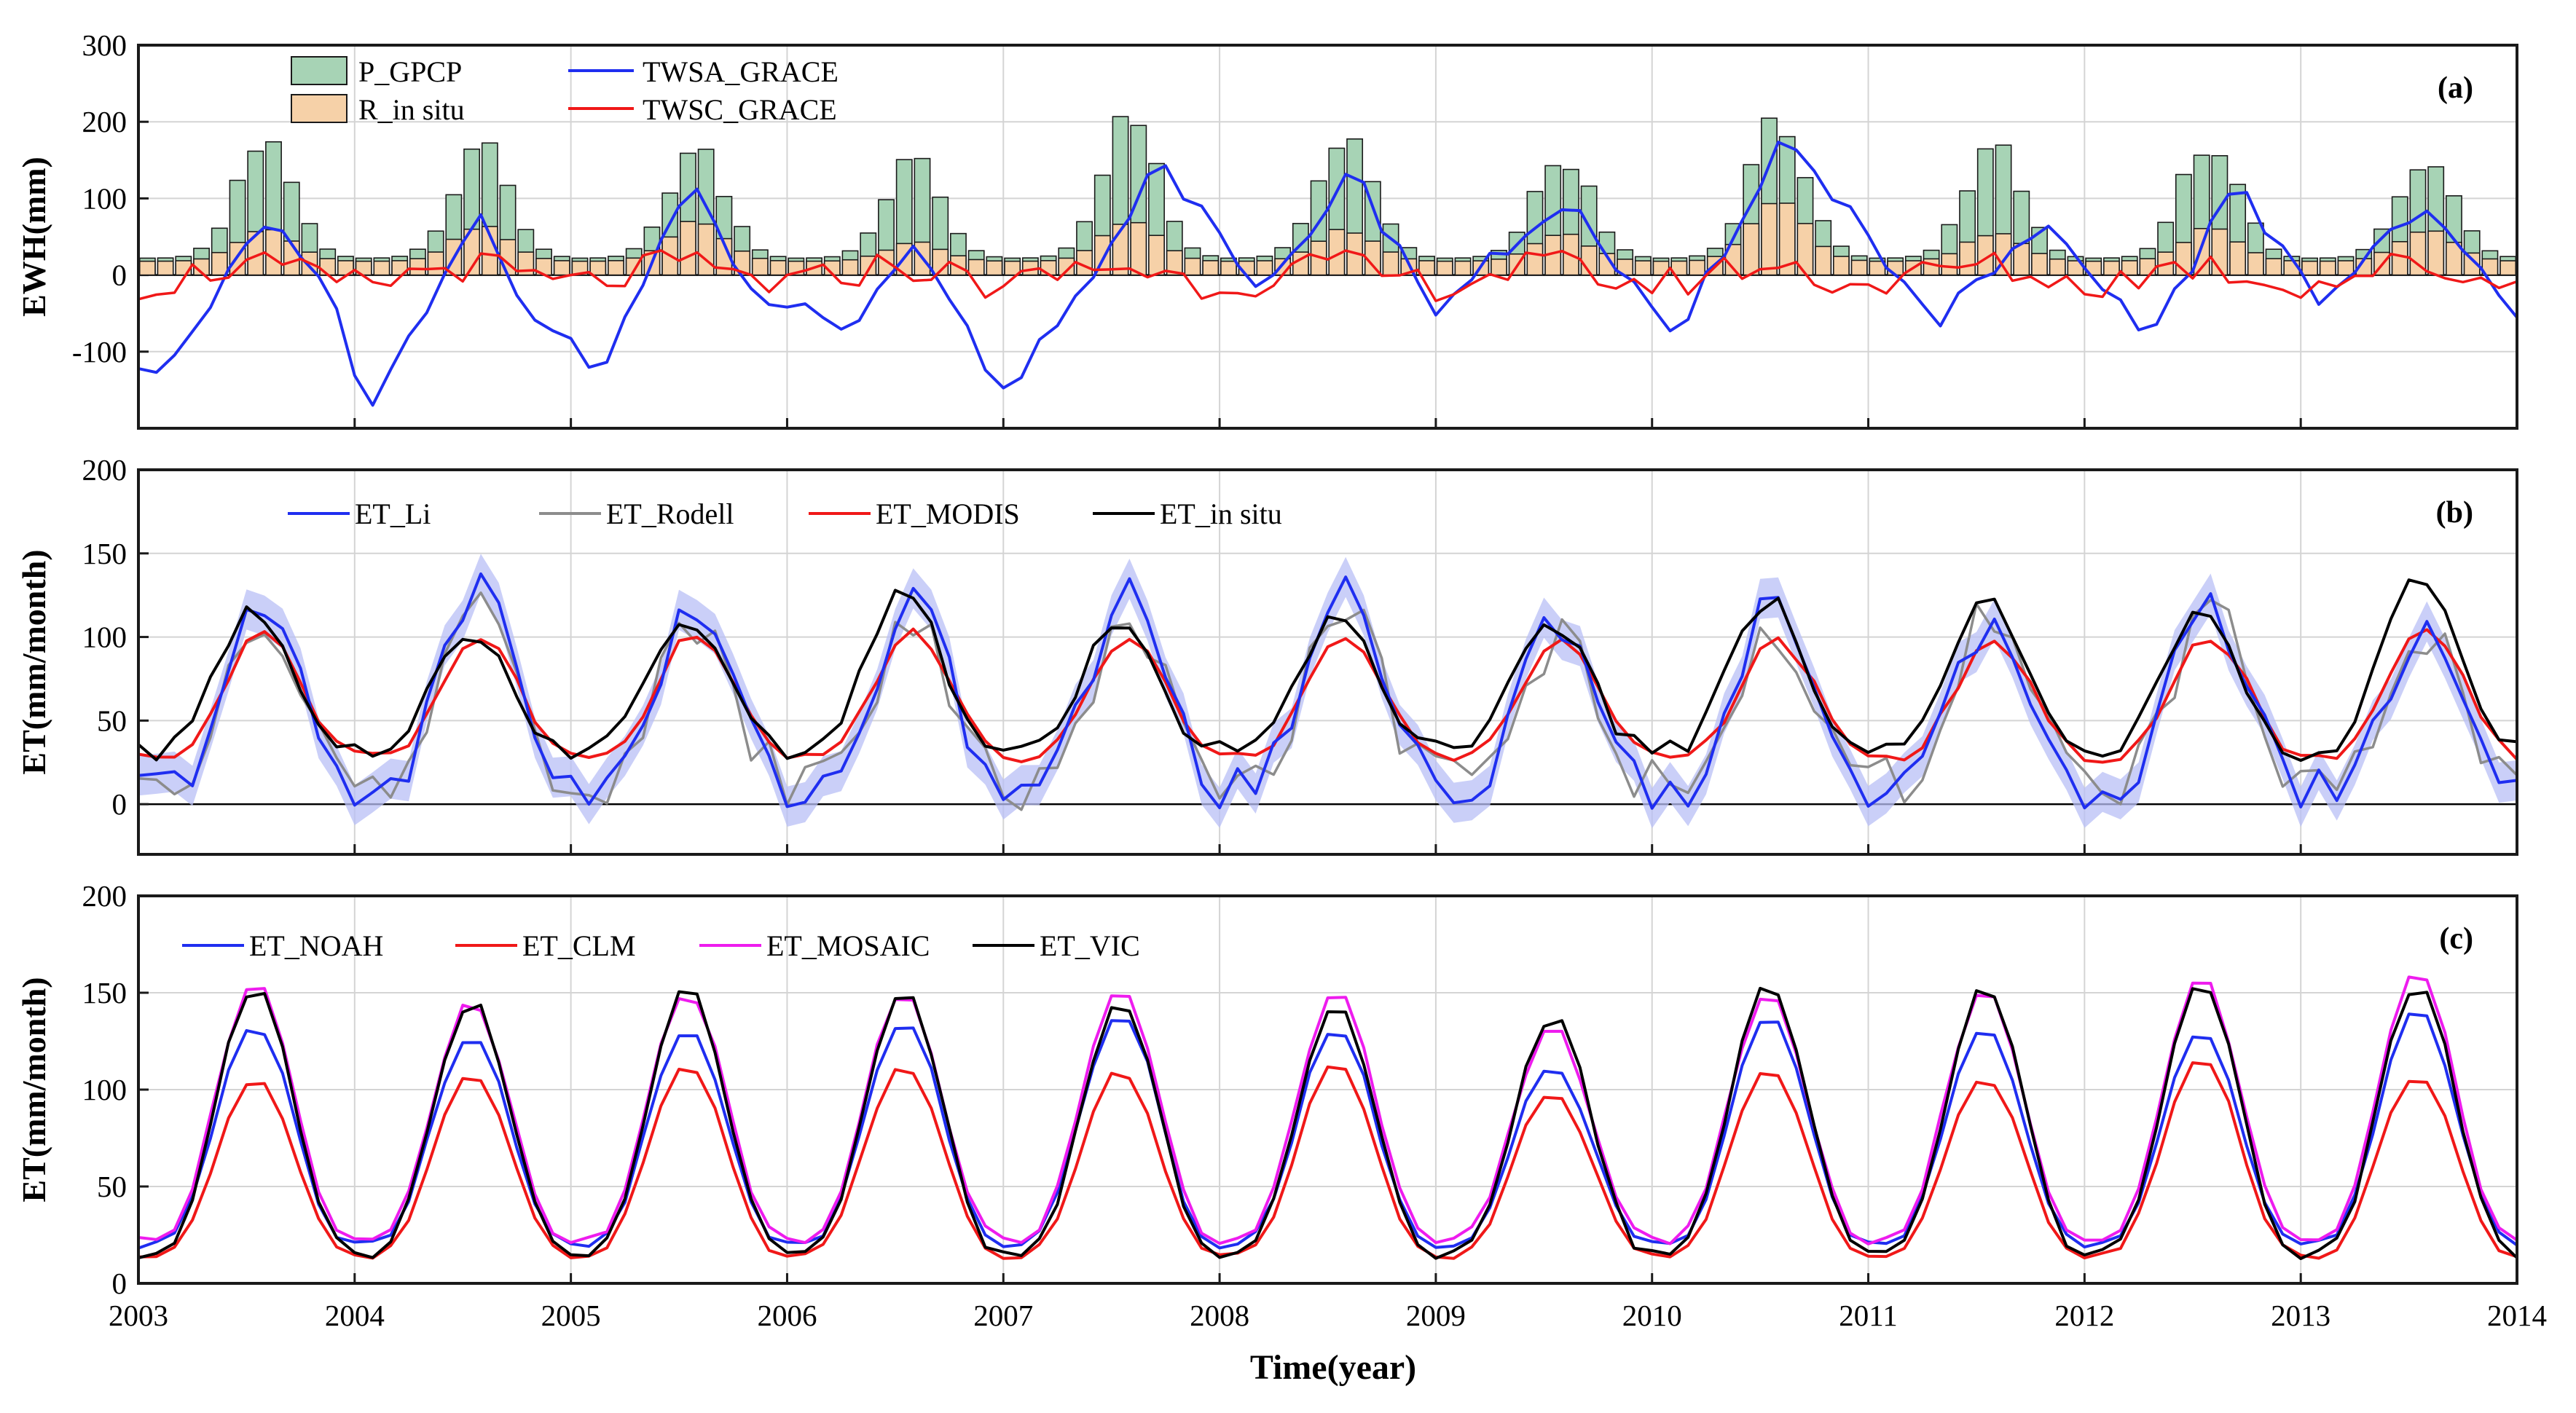 The height and width of the screenshot is (1413, 2576). I want to click on y-axis-label: EWH(mm), so click(33, 237).